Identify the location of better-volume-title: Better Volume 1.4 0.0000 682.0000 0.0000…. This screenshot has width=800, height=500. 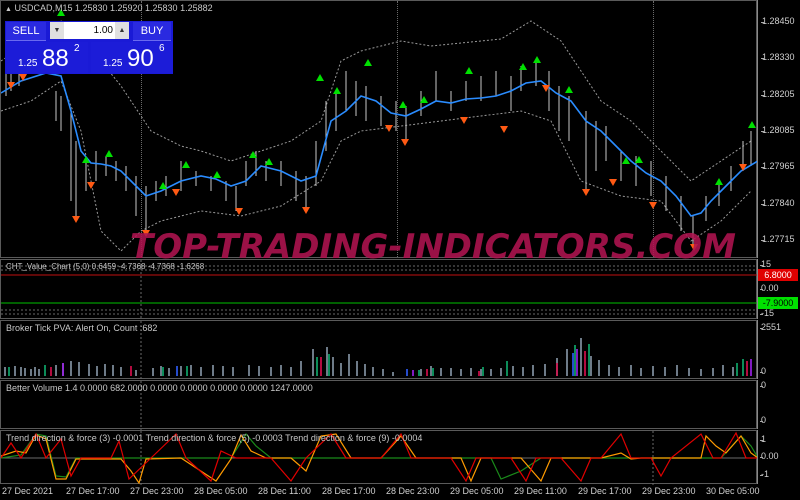
(159, 388).